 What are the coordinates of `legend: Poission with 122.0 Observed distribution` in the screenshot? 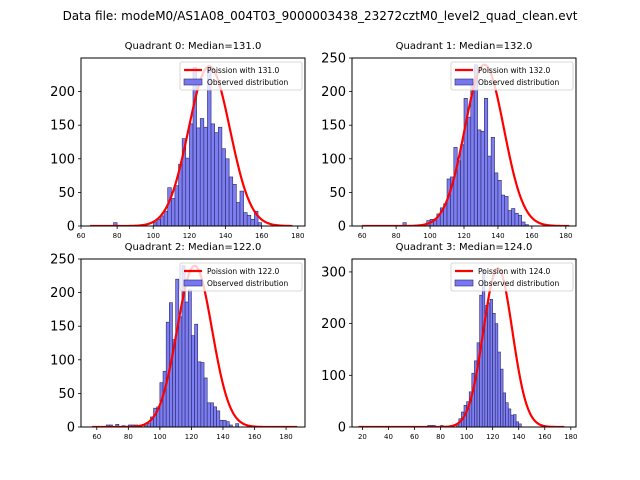 It's located at (241, 277).